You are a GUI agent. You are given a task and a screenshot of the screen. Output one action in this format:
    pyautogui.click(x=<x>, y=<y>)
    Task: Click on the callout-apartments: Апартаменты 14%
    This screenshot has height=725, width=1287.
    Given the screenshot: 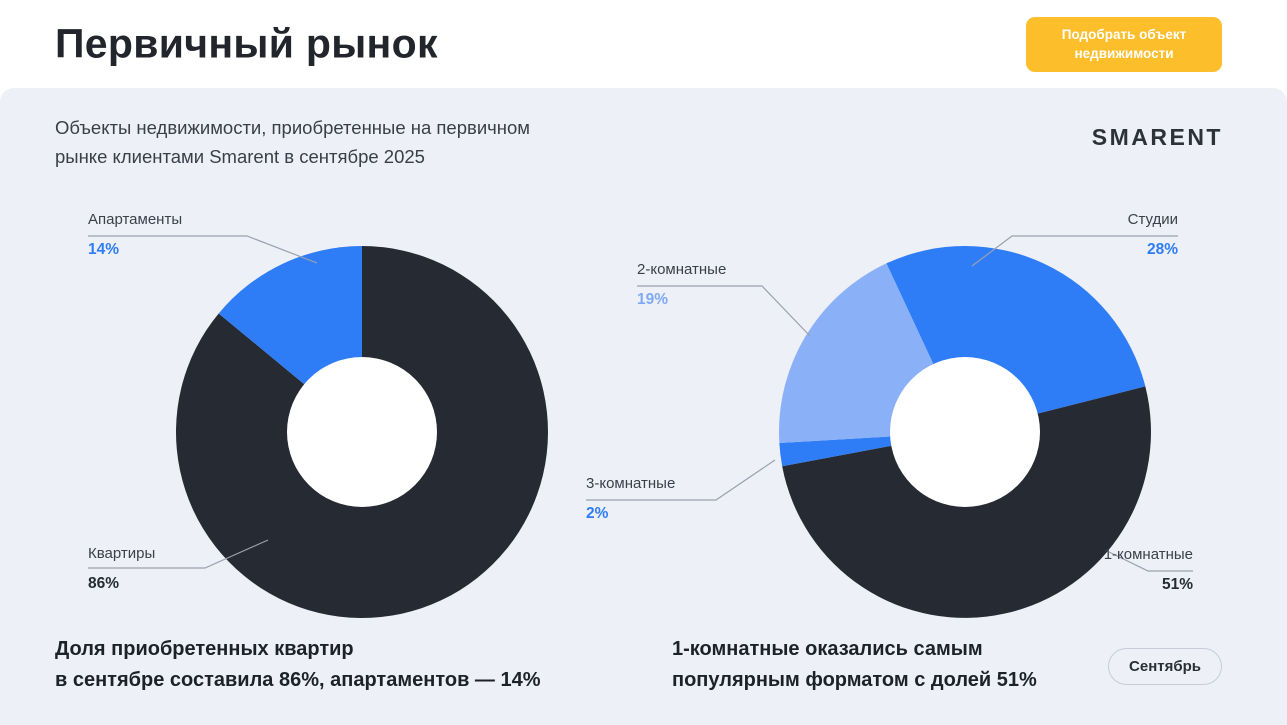 What is the action you would take?
    pyautogui.click(x=135, y=235)
    